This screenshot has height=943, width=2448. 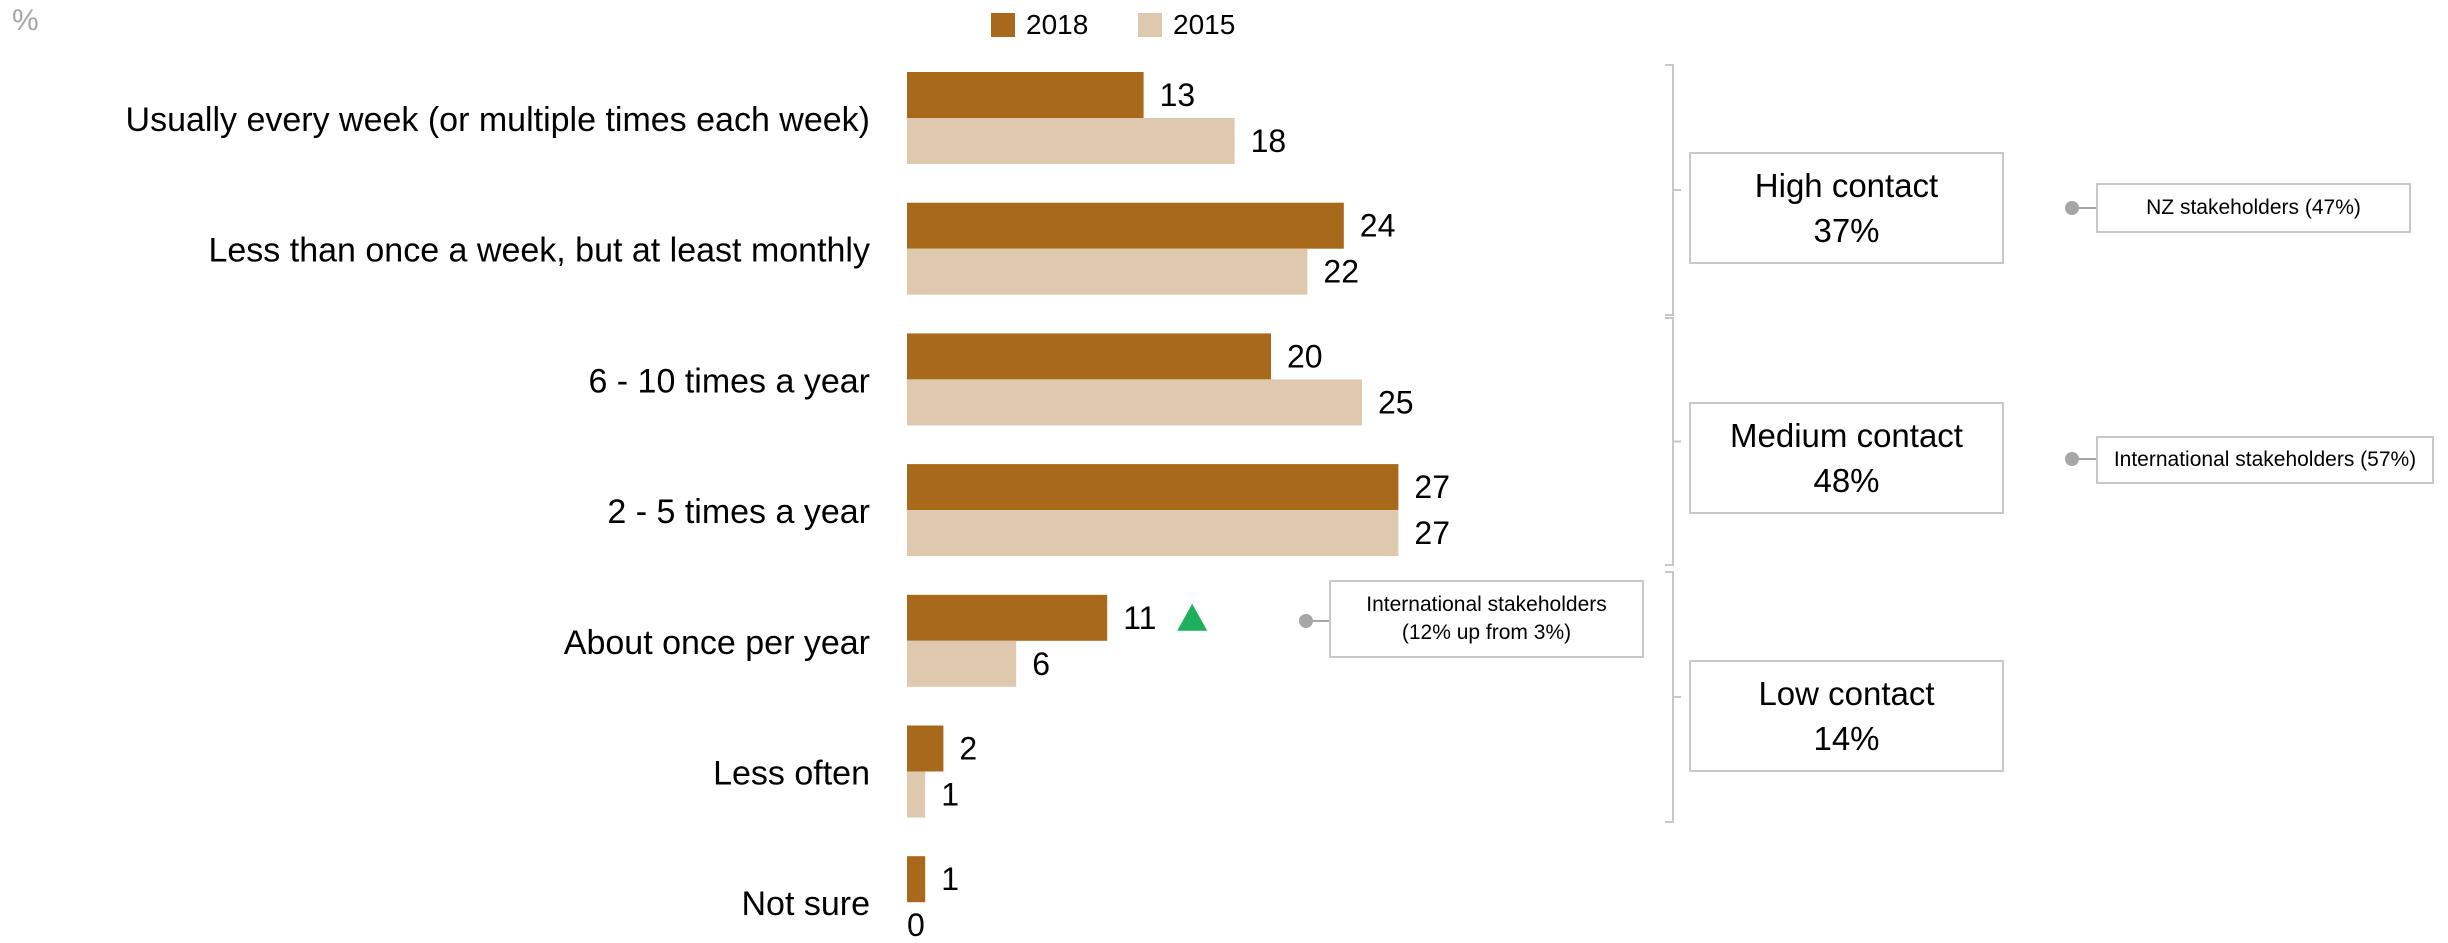 I want to click on note-text: International stakeholders (57%), so click(x=2265, y=459).